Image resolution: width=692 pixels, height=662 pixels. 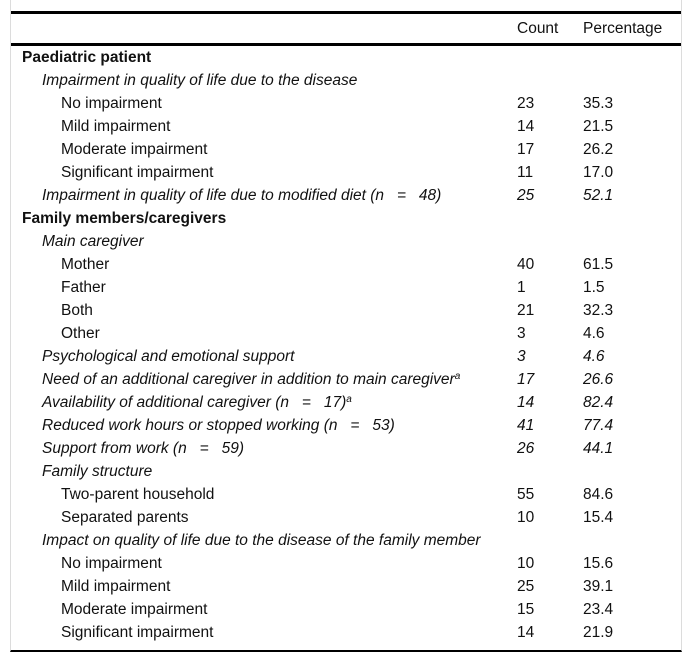 I want to click on row-count: 40, so click(x=526, y=264).